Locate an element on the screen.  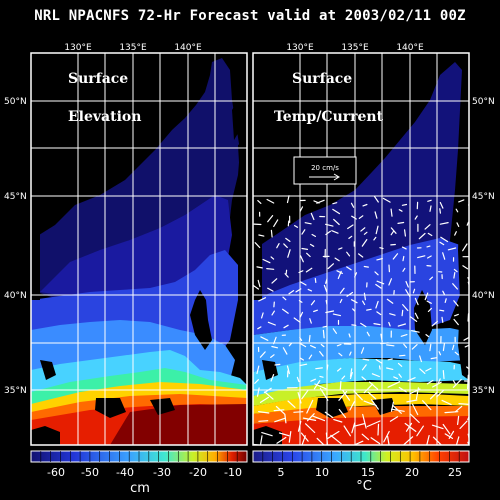
lon-label-140-right: 140°E is located at coordinates (410, 48).